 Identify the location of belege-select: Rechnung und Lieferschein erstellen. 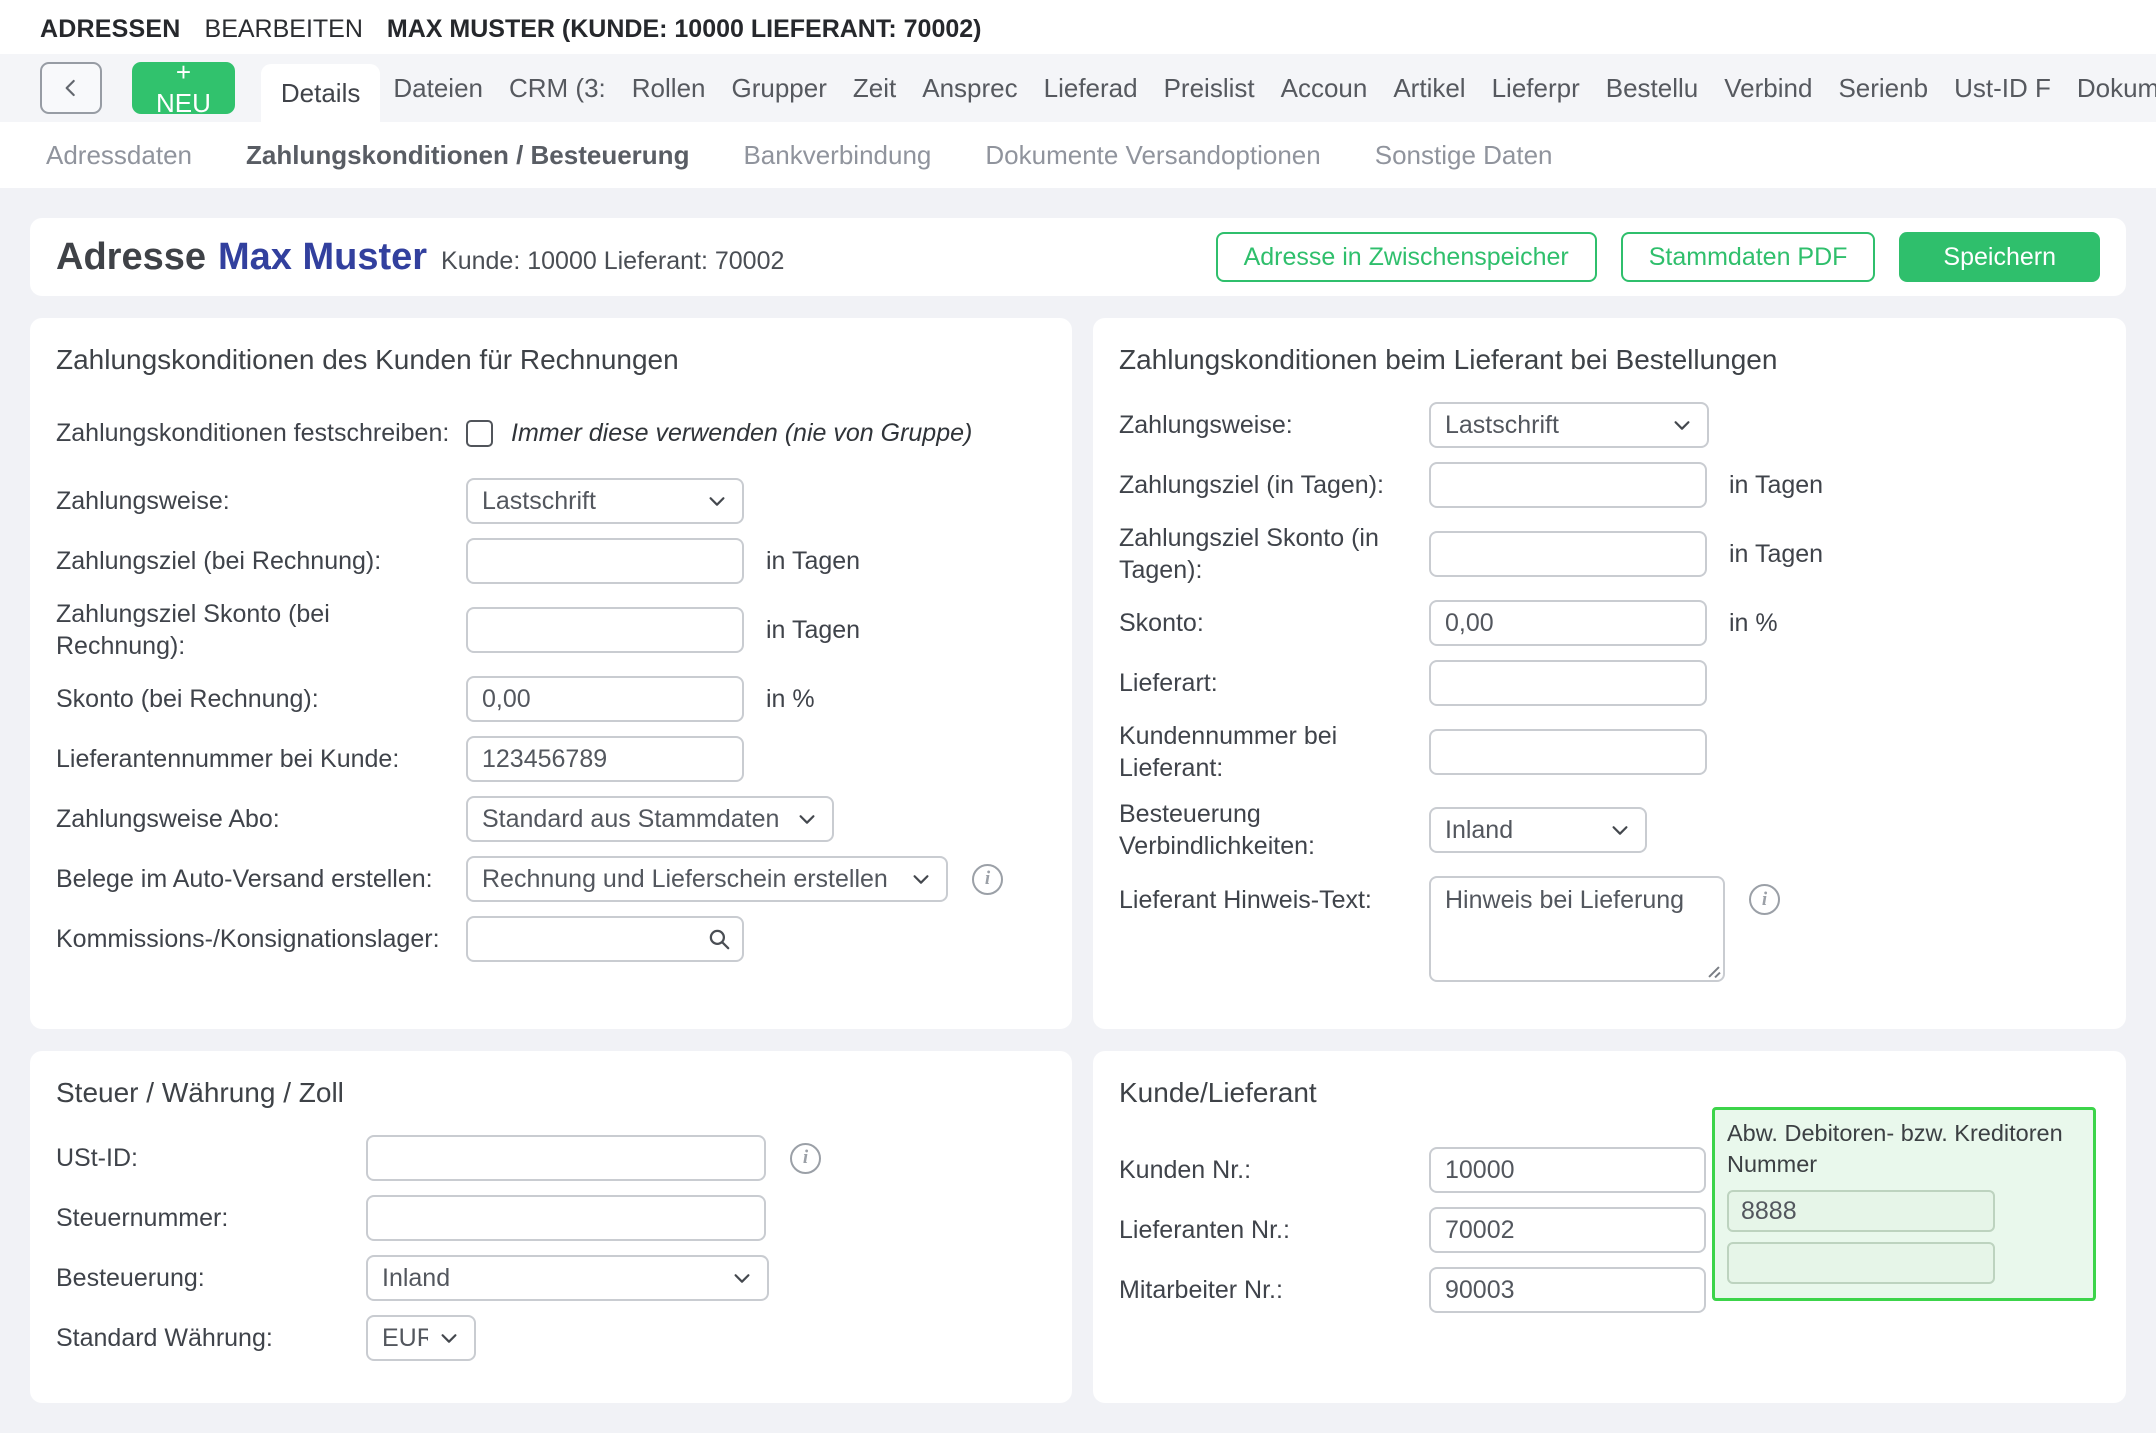
(707, 879).